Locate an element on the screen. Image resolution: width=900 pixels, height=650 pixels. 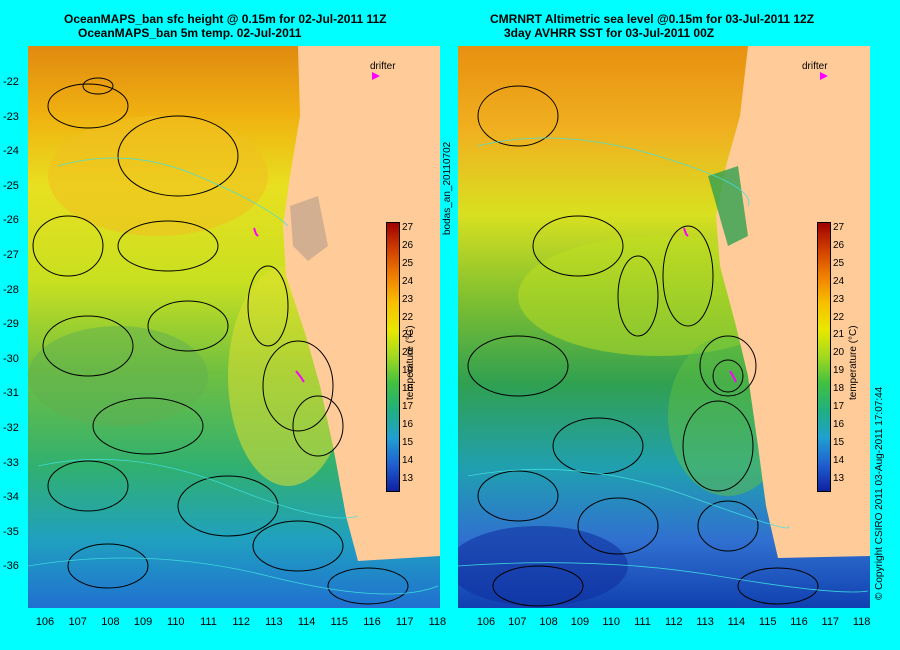
right-drifter-label: drifter is located at coordinates (815, 66).